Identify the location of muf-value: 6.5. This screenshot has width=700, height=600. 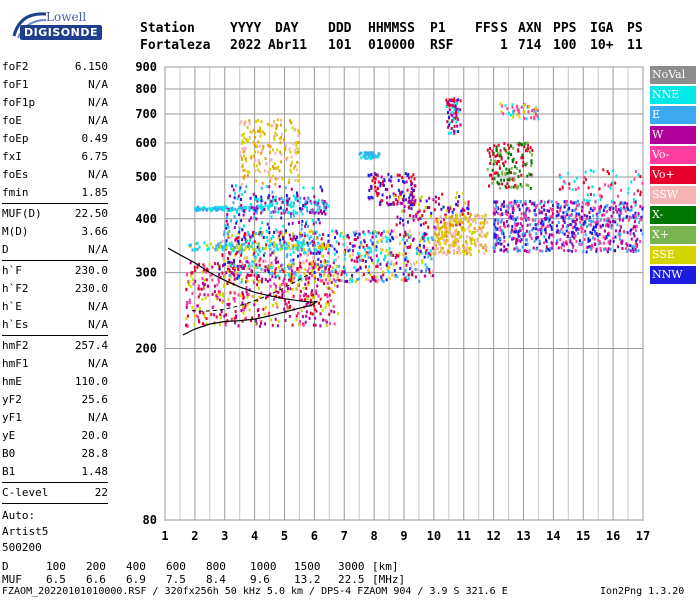
(56, 579).